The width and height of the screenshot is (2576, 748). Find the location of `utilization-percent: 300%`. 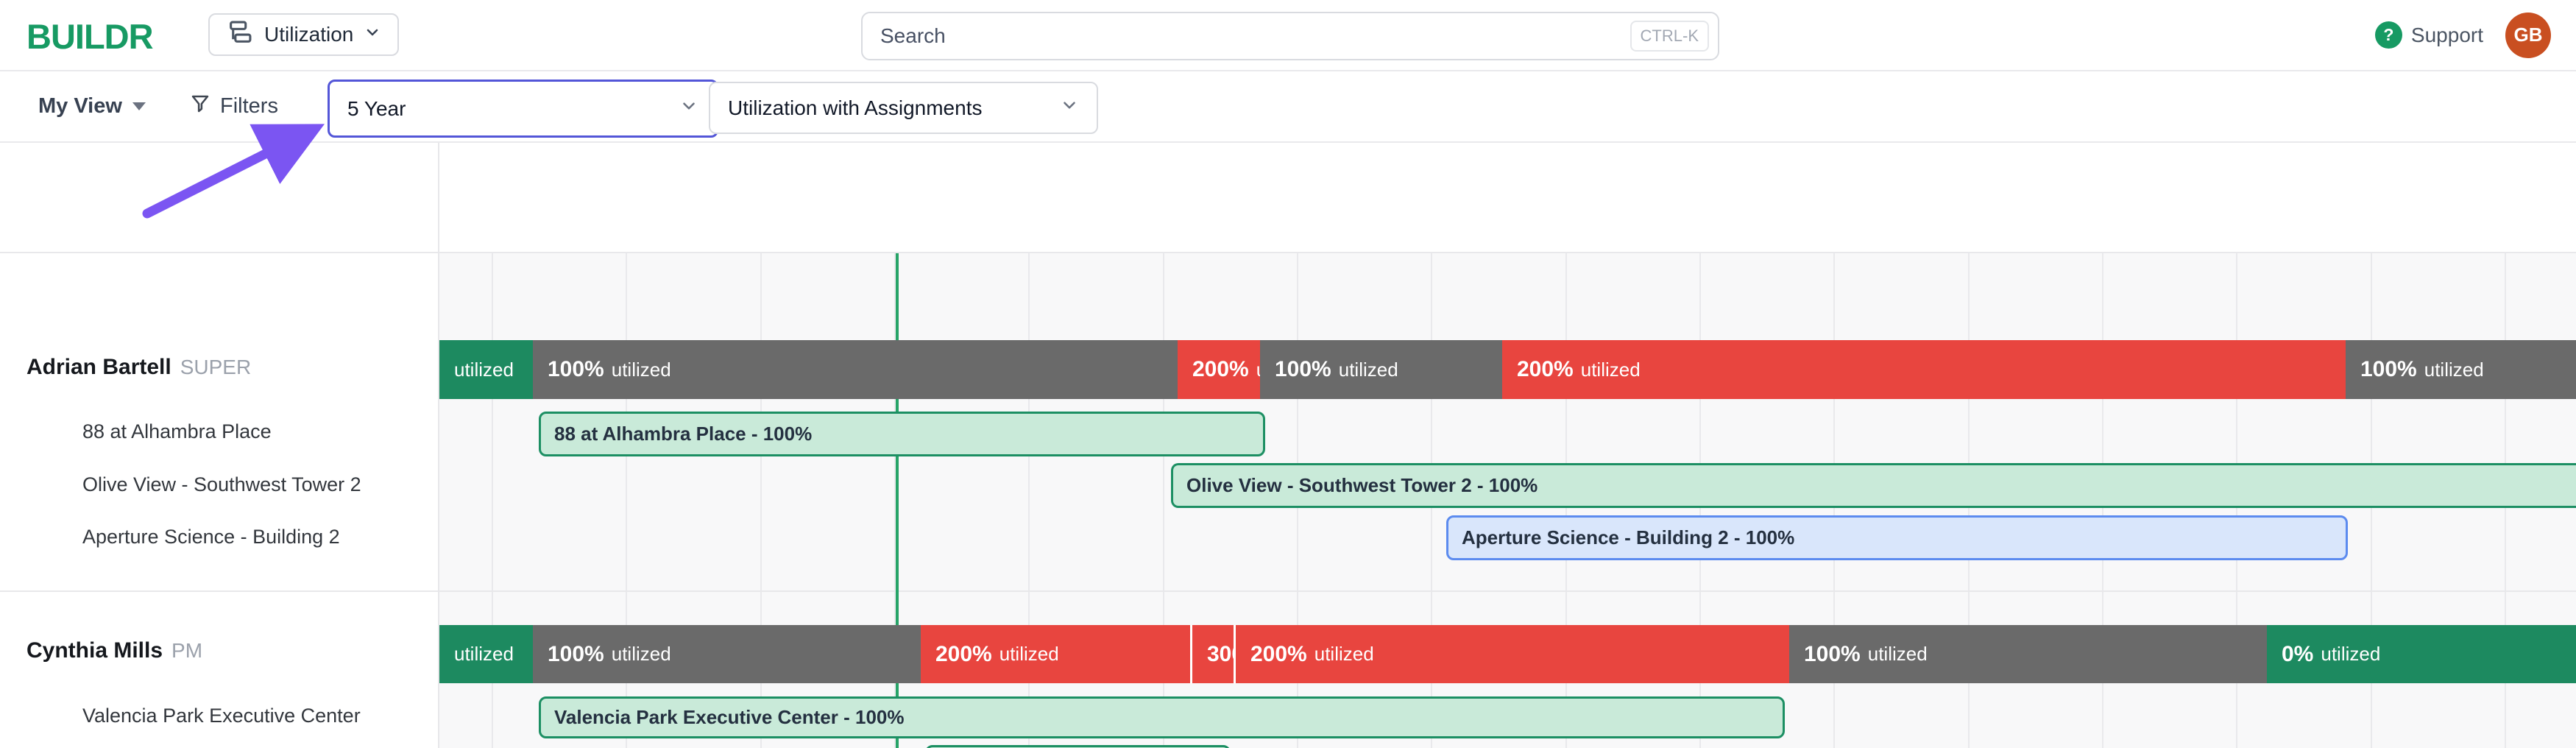

utilization-percent: 300% is located at coordinates (1220, 654).